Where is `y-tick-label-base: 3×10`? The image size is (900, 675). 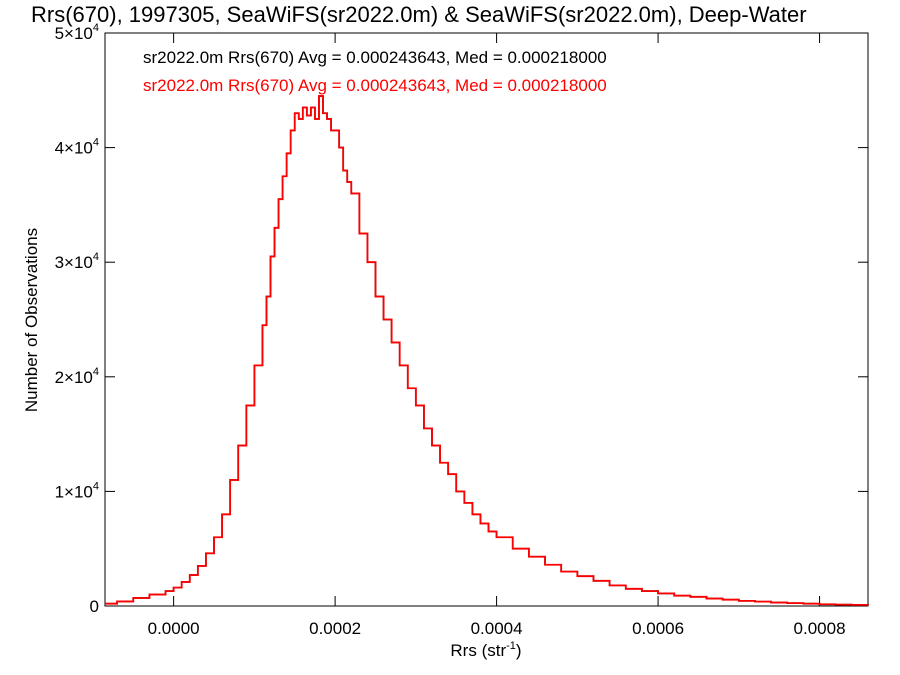 y-tick-label-base: 3×10 is located at coordinates (74, 262).